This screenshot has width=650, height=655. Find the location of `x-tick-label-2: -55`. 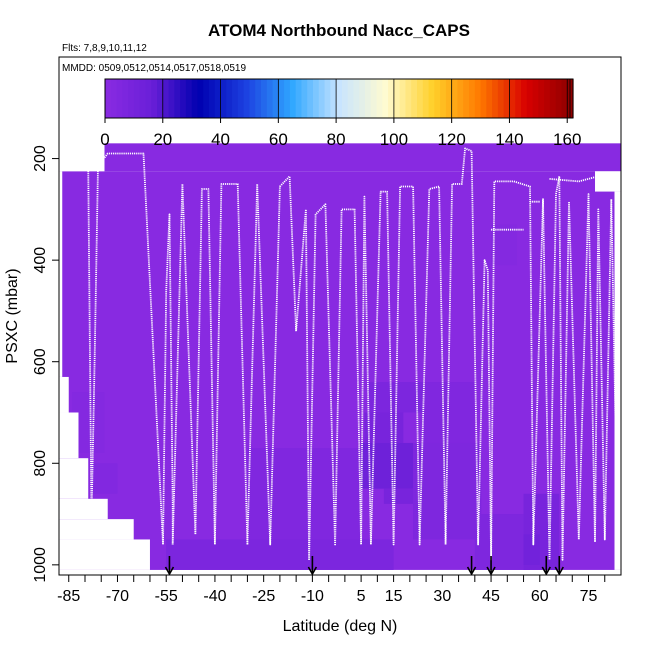

x-tick-label-2: -55 is located at coordinates (166, 596).